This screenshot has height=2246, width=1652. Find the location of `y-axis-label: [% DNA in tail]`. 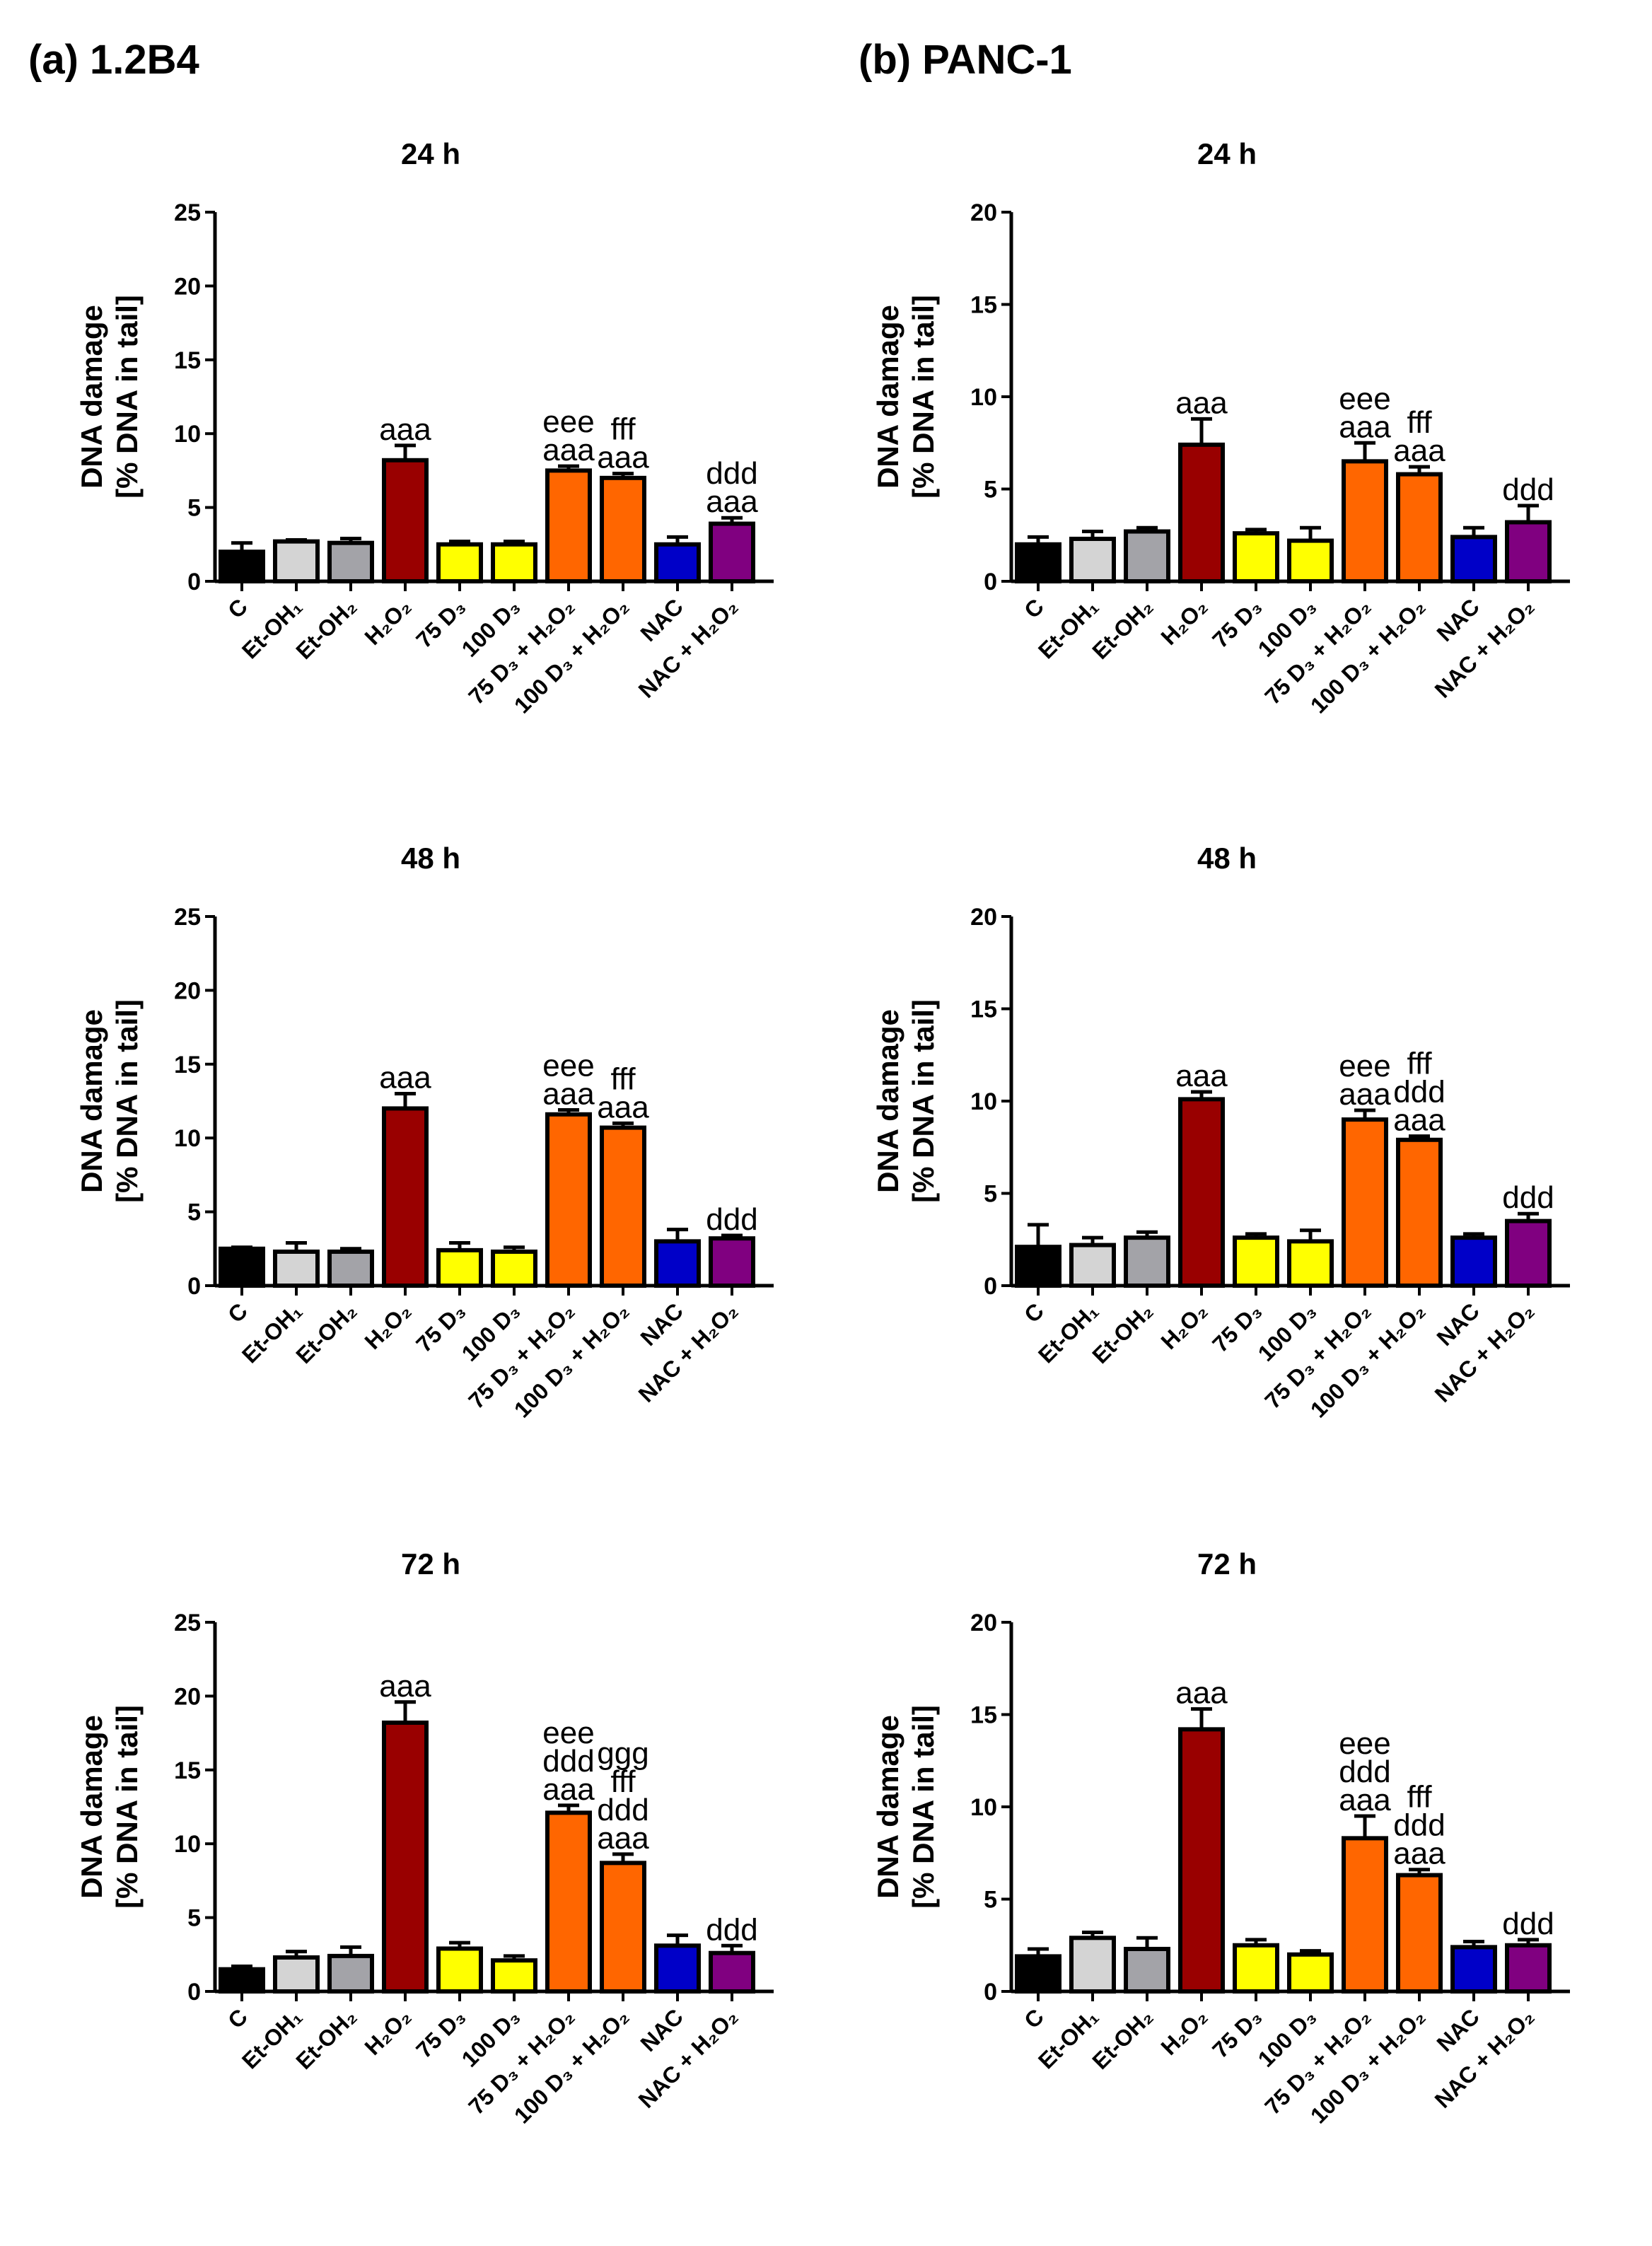

y-axis-label: [% DNA in tail] is located at coordinates (924, 397).